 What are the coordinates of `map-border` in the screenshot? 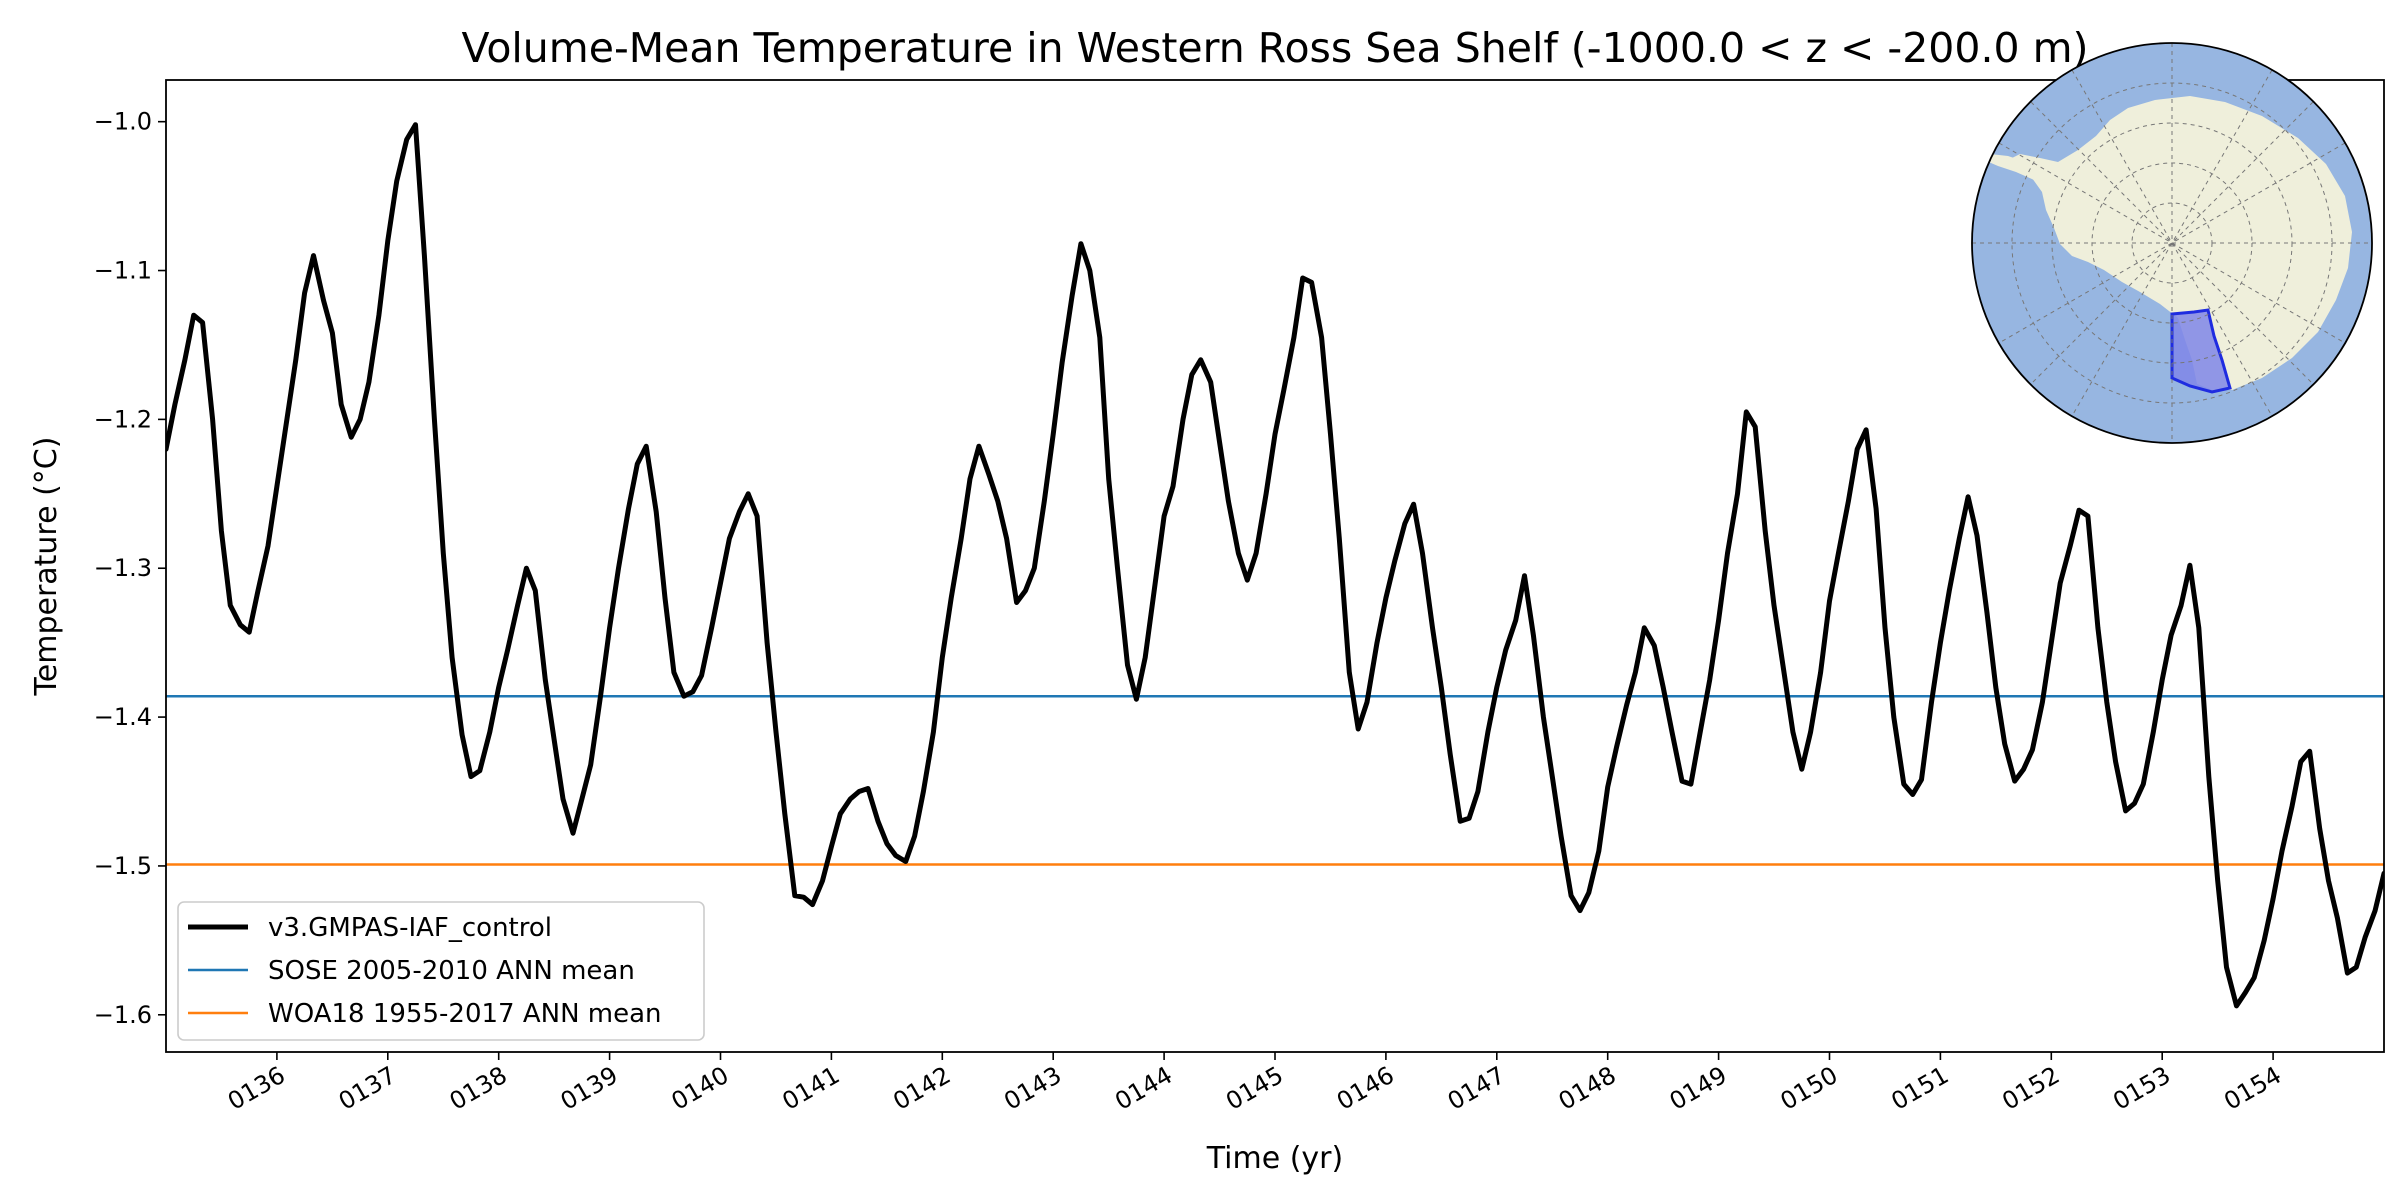 It's located at (2172, 243).